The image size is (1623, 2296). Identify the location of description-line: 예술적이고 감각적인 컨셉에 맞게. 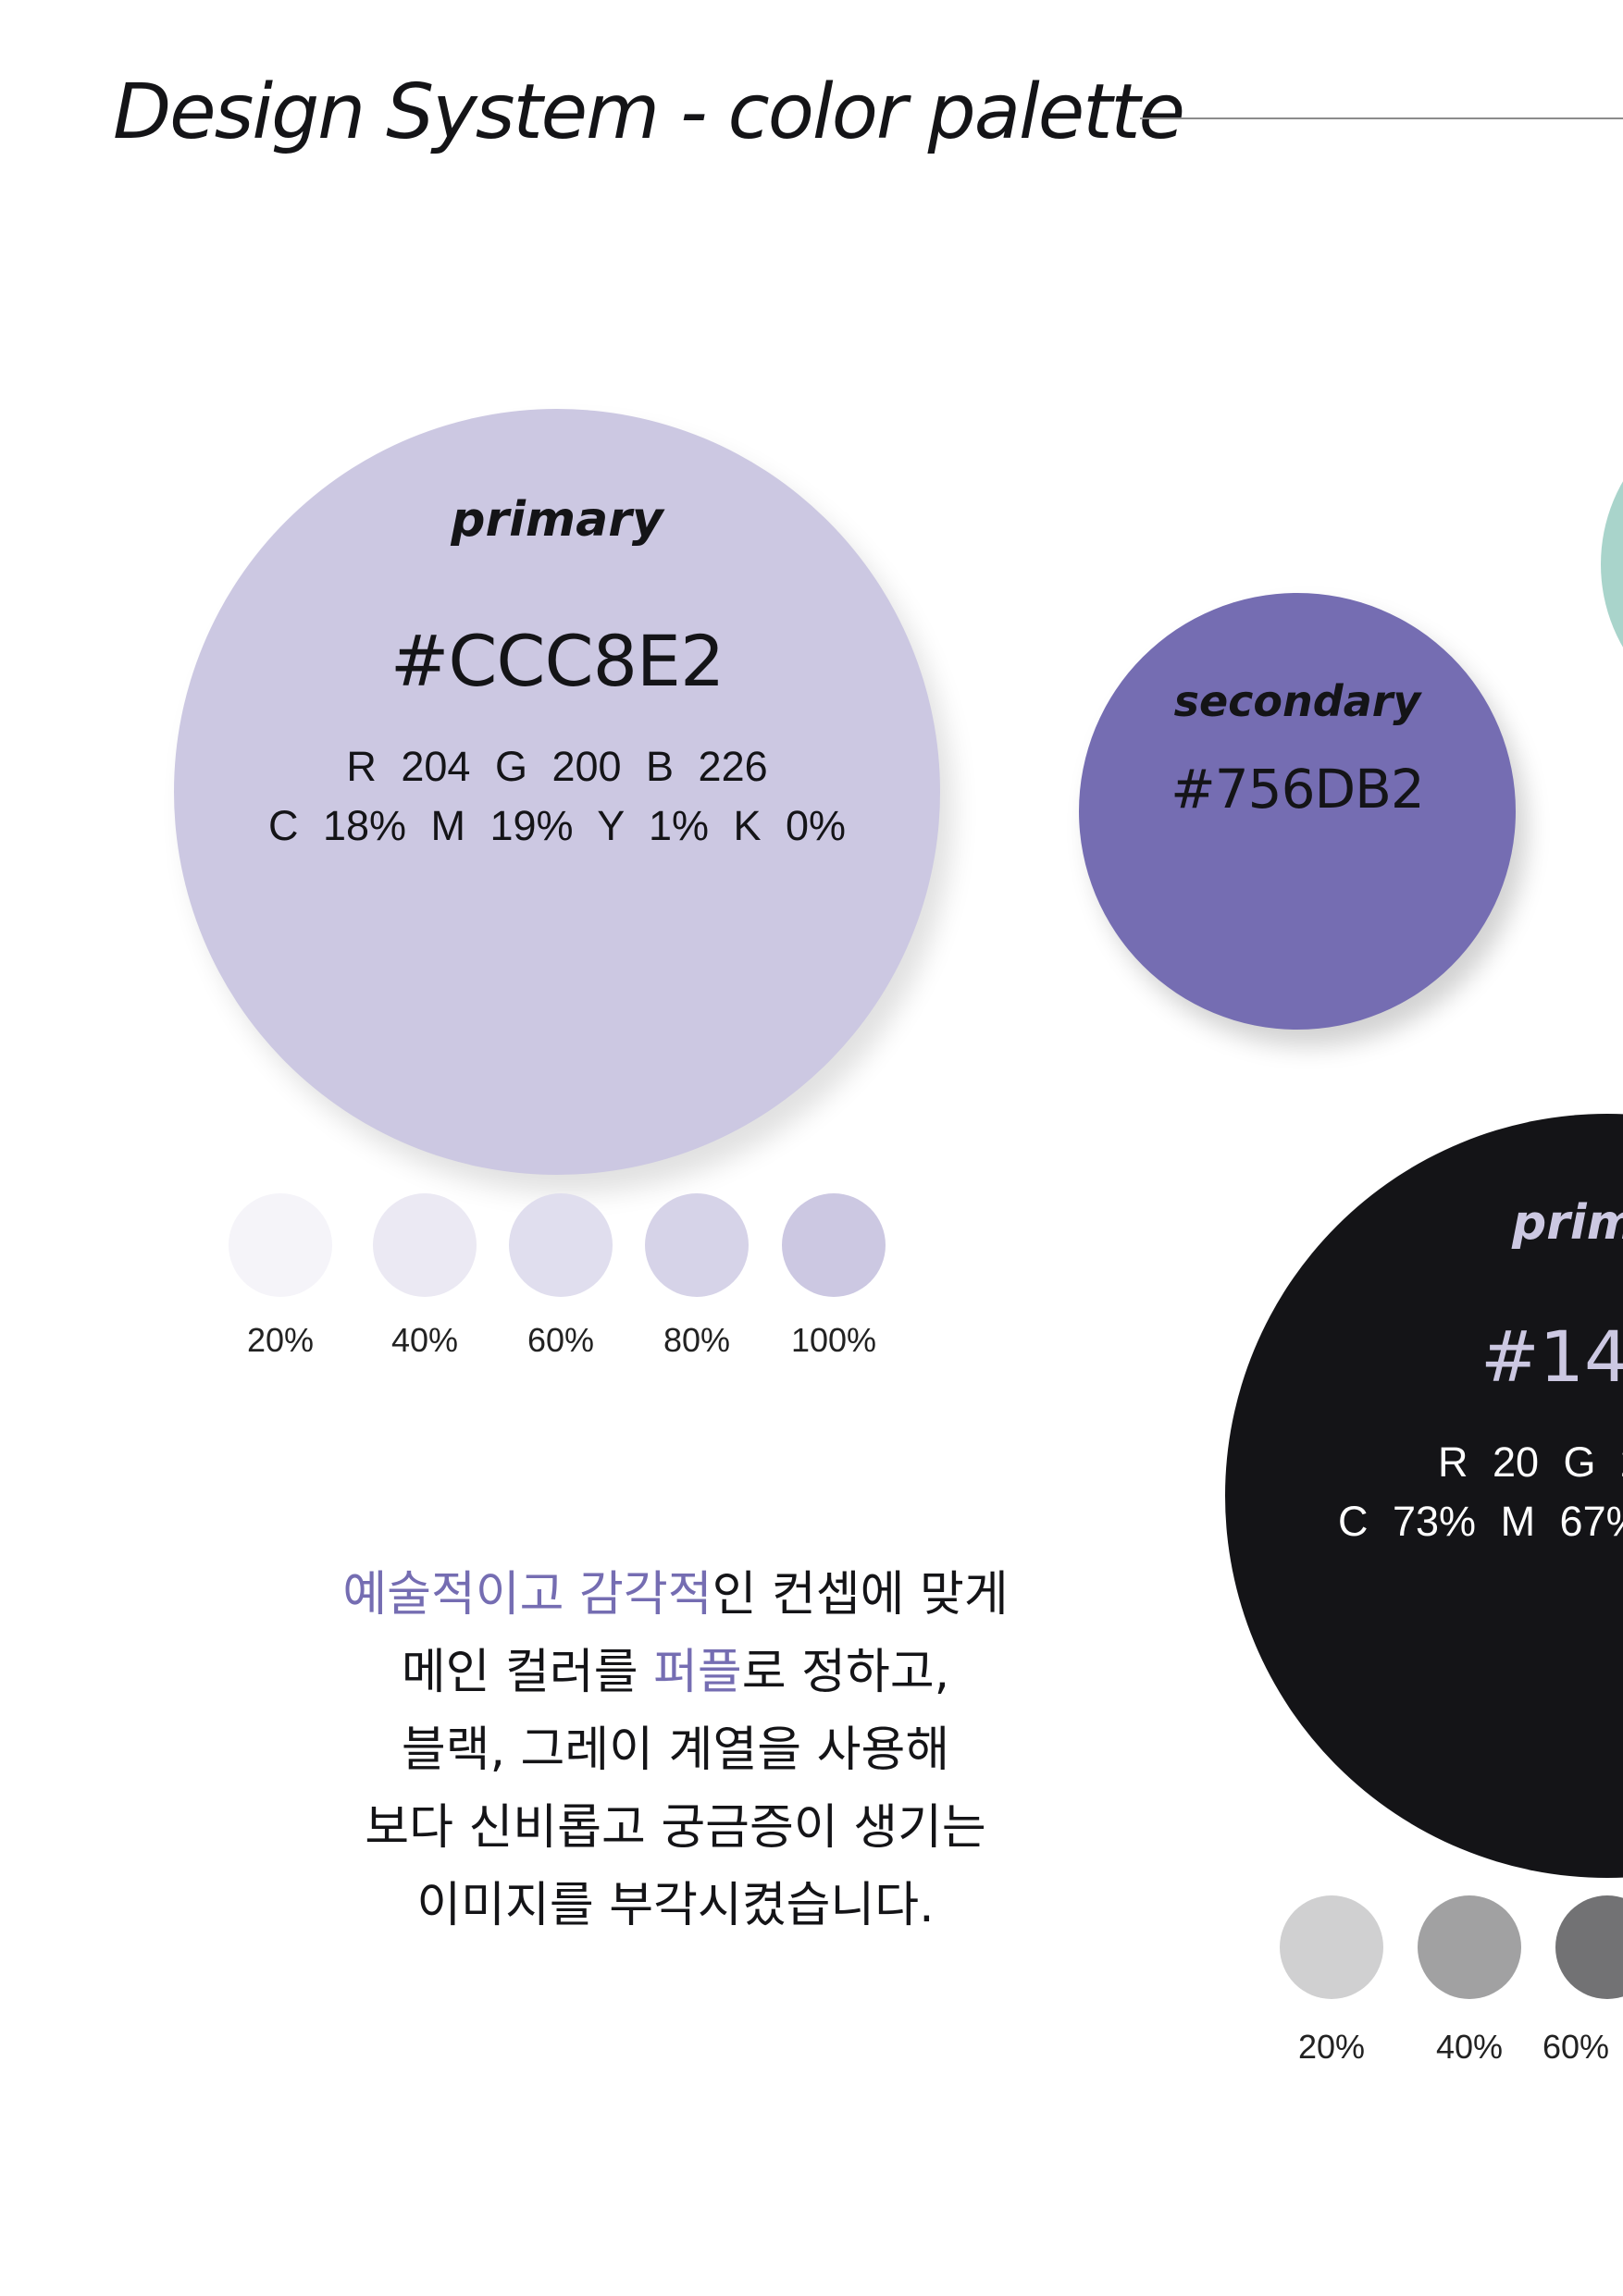
(675, 1595).